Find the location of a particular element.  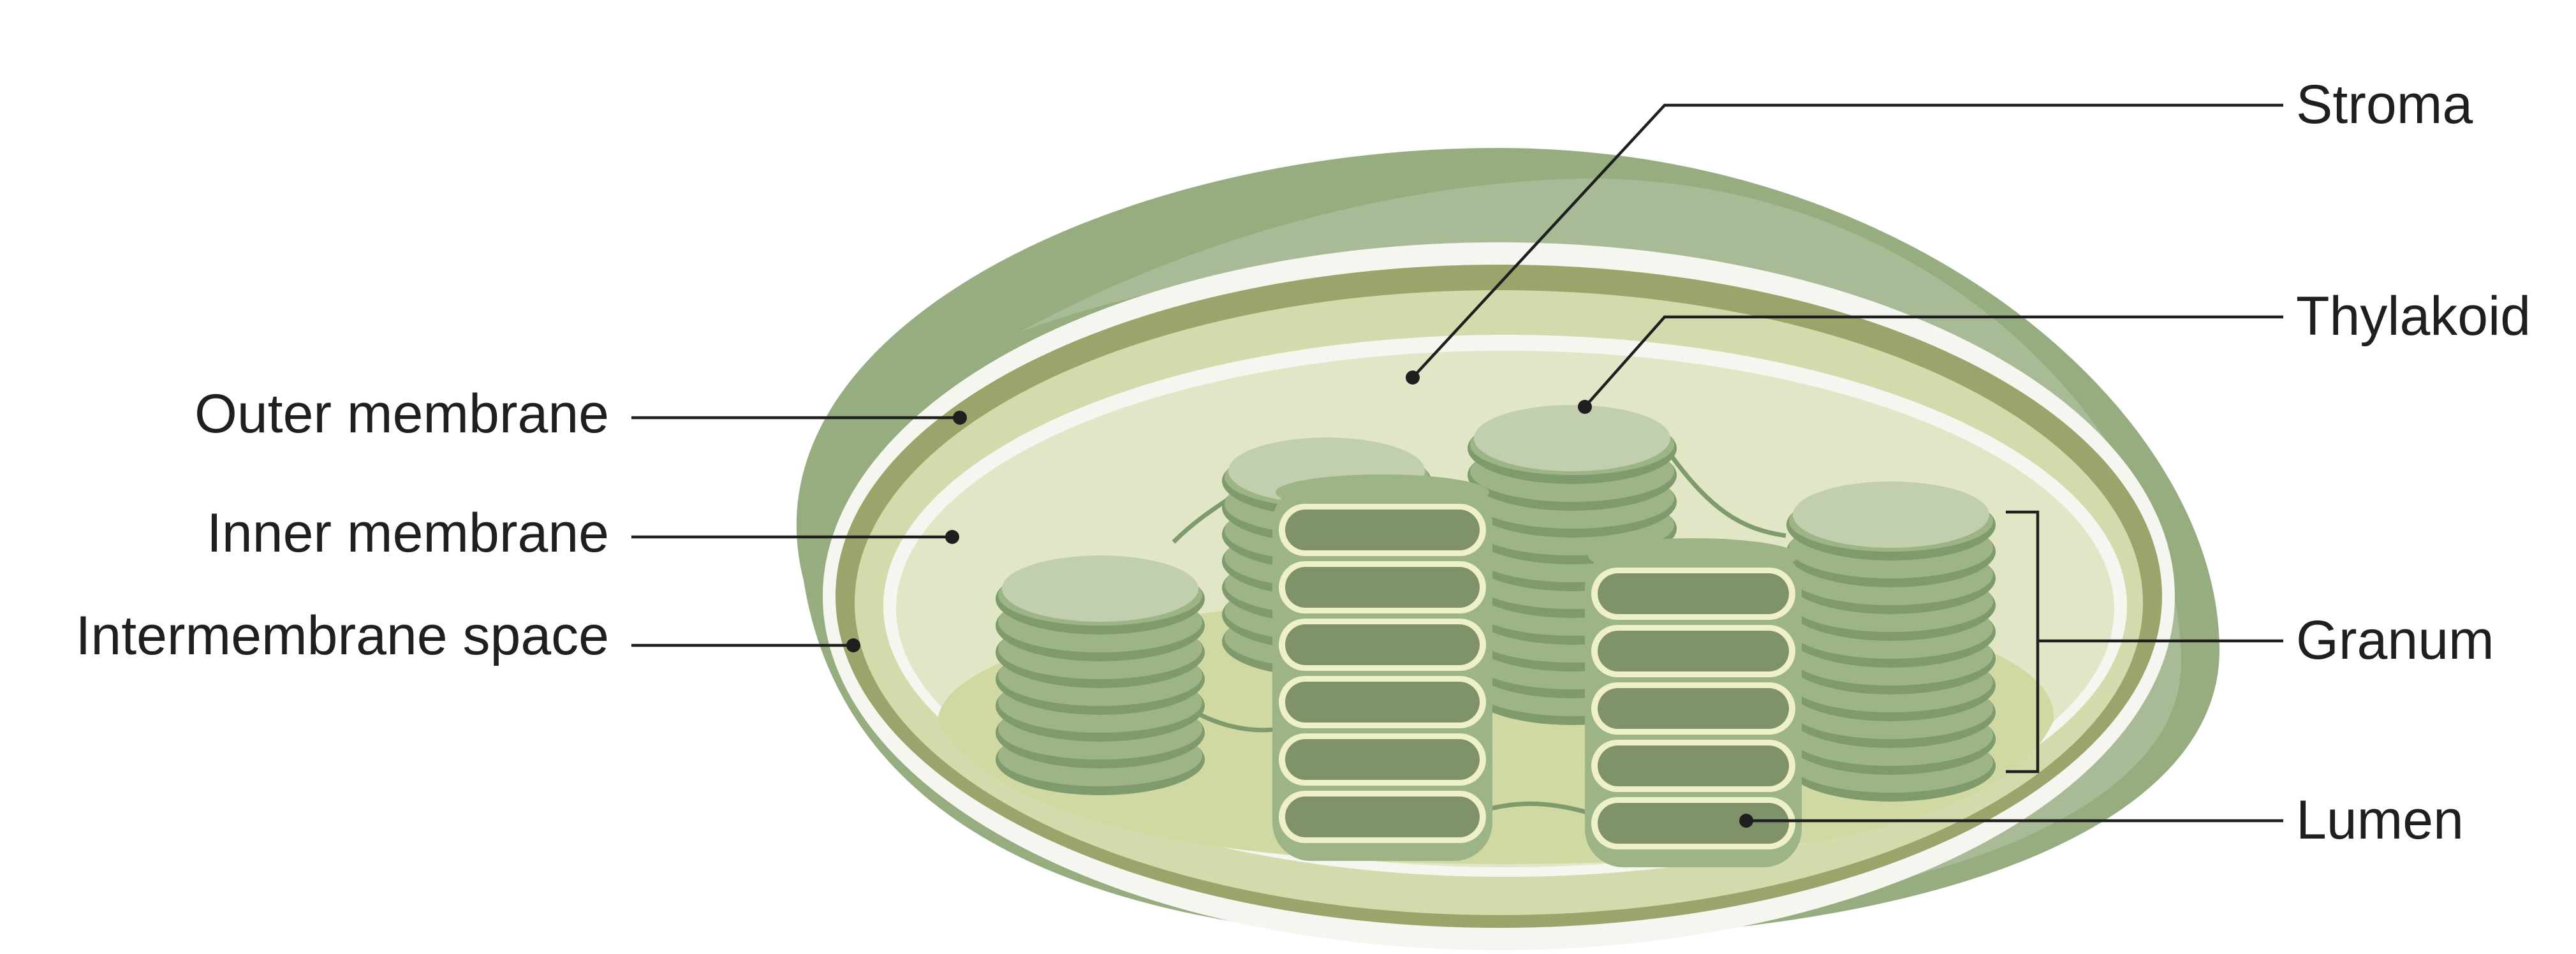

label-outer-membrane: Outer membrane is located at coordinates (402, 414).